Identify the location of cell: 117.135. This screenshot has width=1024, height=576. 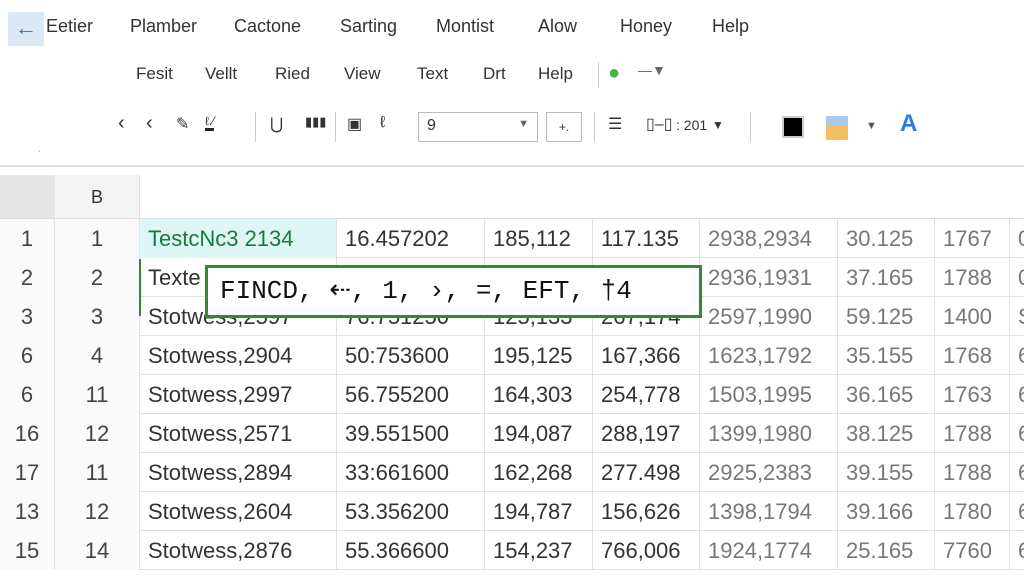
(646, 238).